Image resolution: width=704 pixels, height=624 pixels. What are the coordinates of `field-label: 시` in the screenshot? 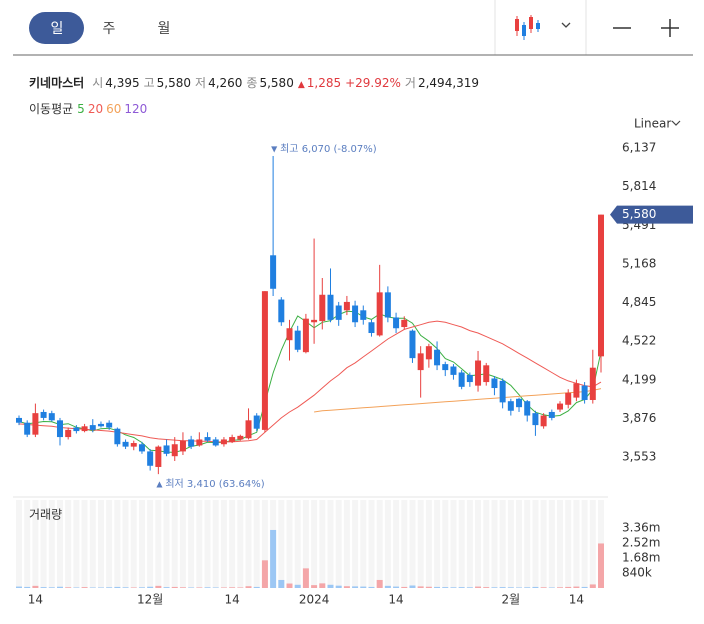 It's located at (98, 83).